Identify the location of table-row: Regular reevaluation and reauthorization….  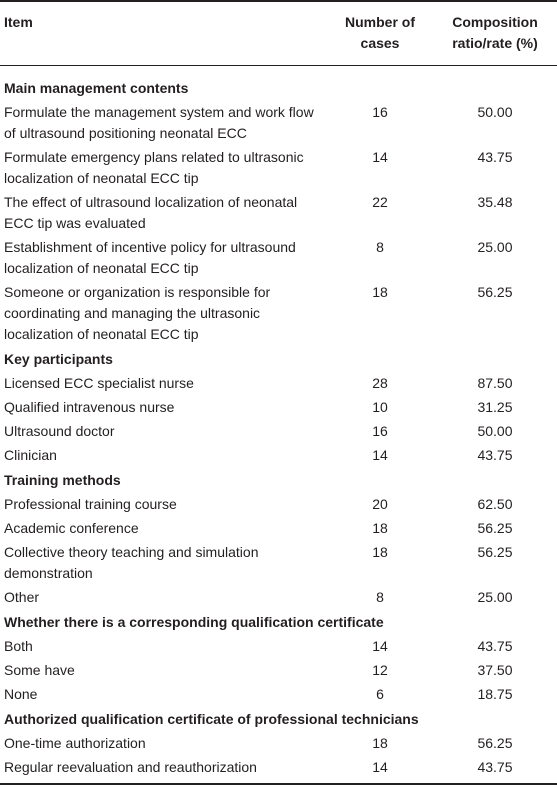
(278, 770).